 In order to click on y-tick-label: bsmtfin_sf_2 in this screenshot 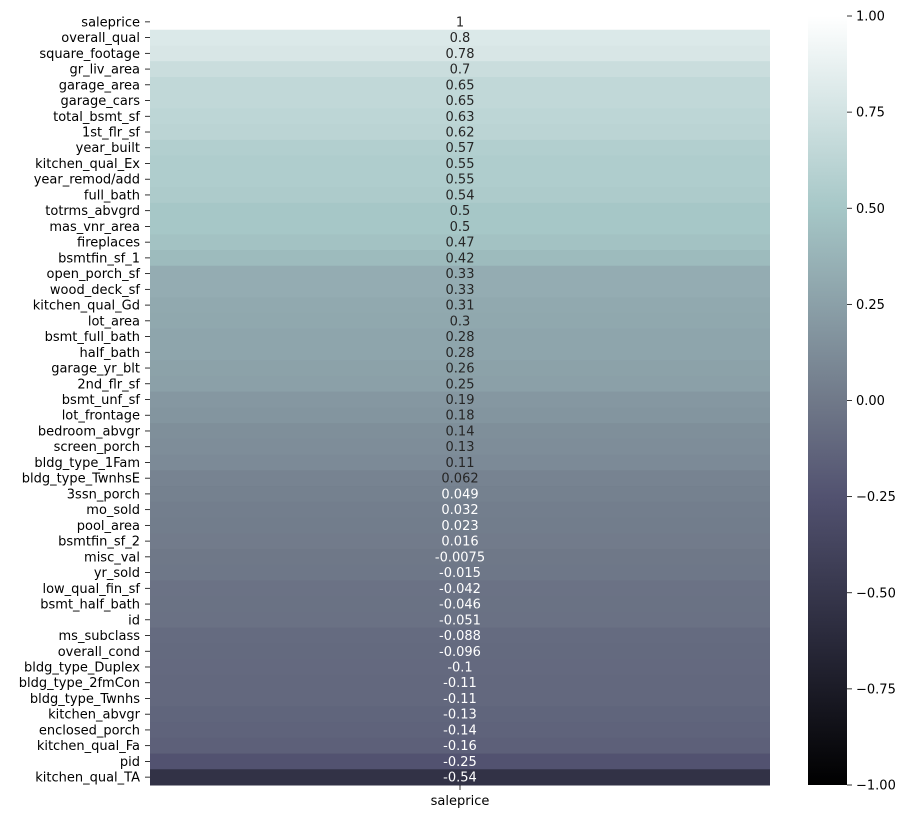, I will do `click(99, 542)`.